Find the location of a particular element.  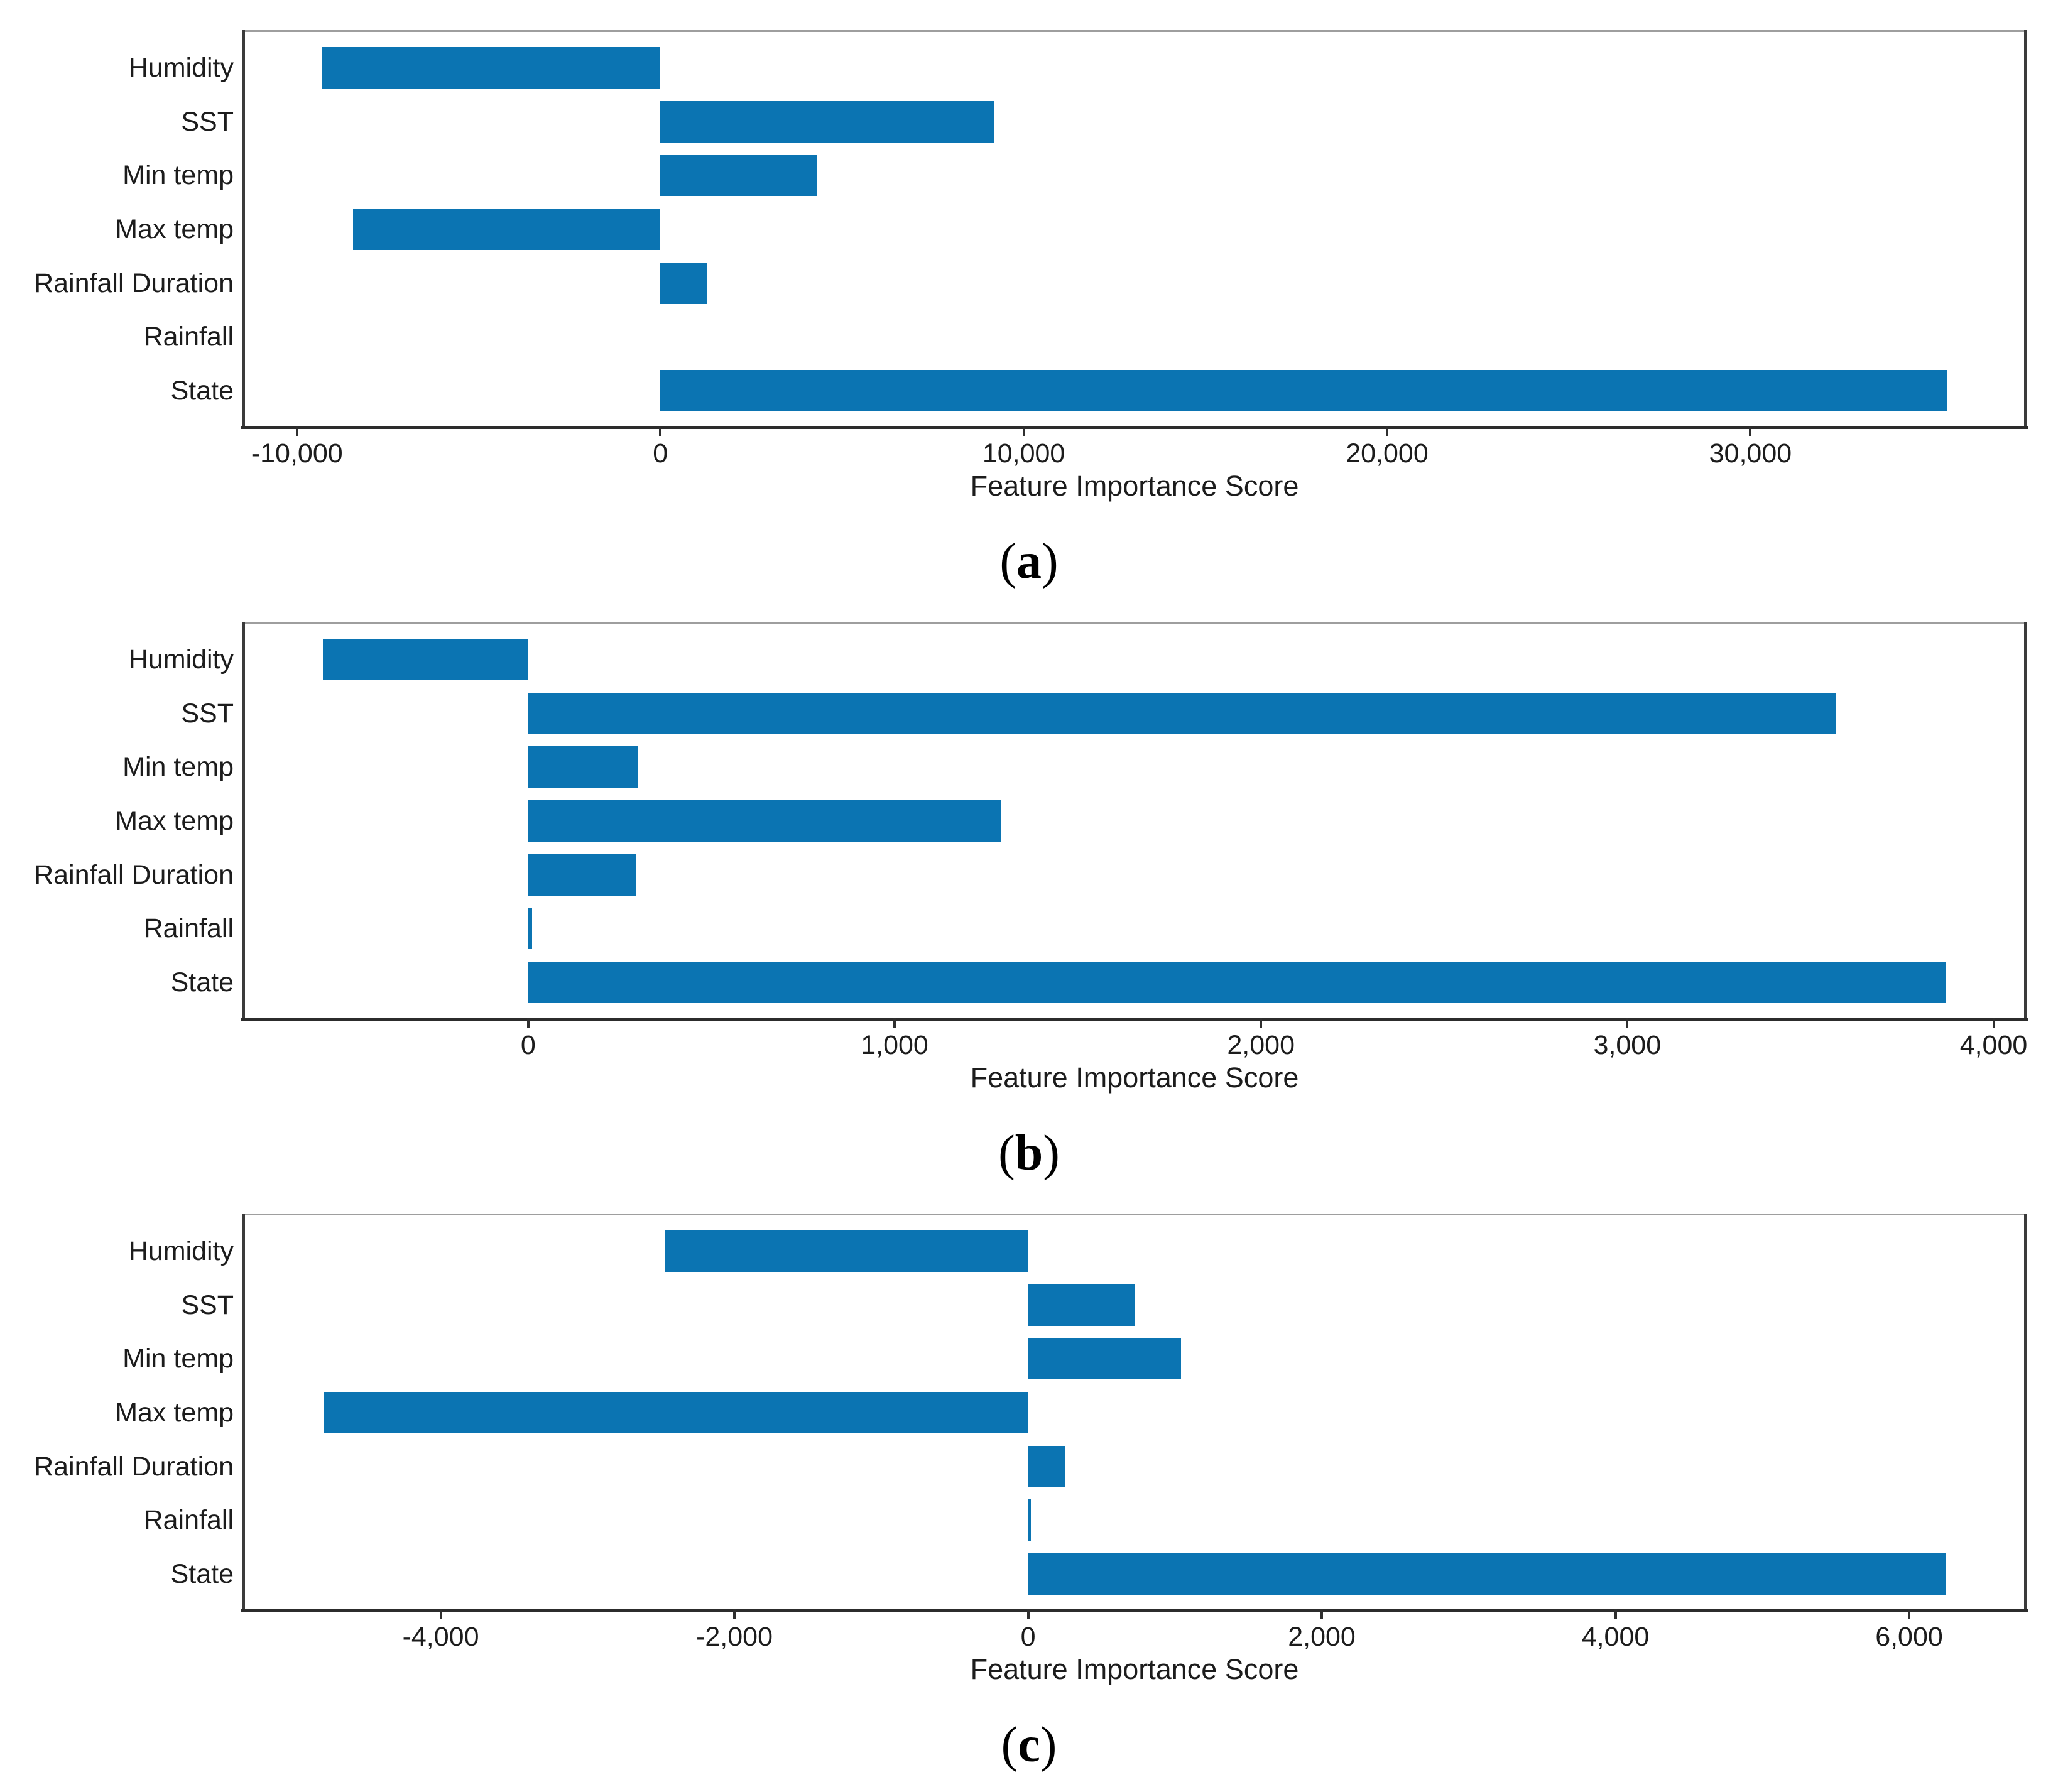

x-tick-label-10-000: 10,000 is located at coordinates (1023, 453).